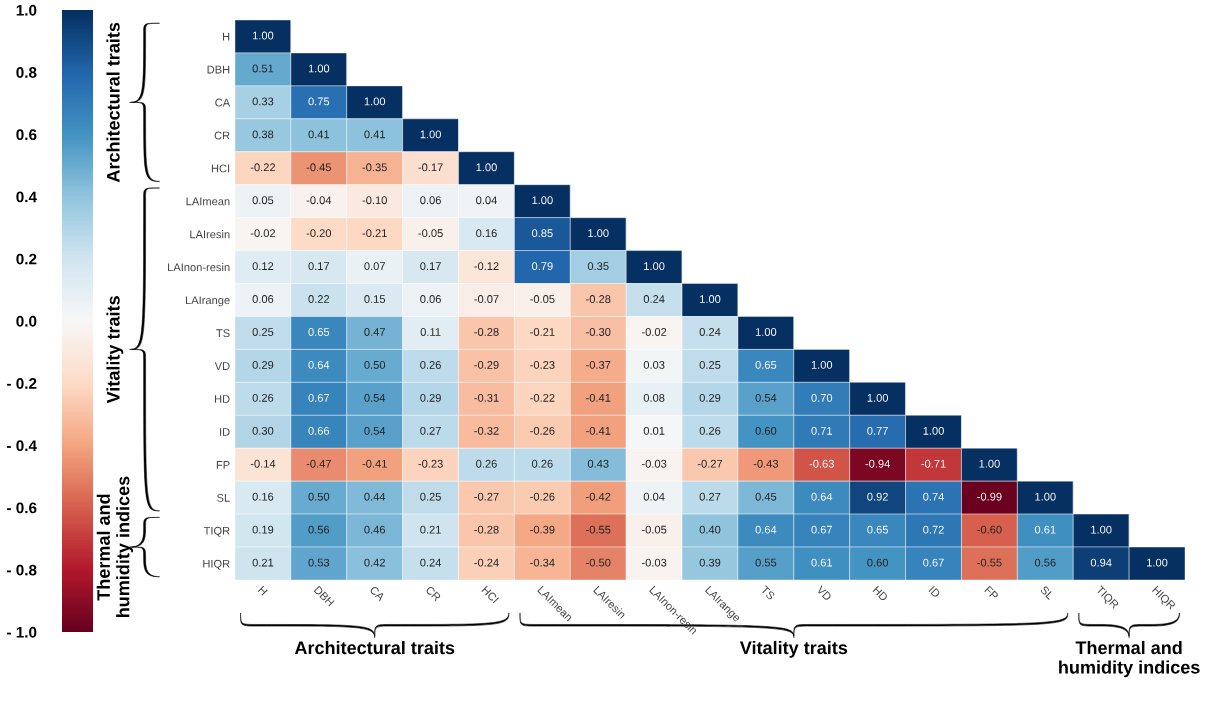  What do you see at coordinates (319, 365) in the screenshot?
I see `data-label: 0.64` at bounding box center [319, 365].